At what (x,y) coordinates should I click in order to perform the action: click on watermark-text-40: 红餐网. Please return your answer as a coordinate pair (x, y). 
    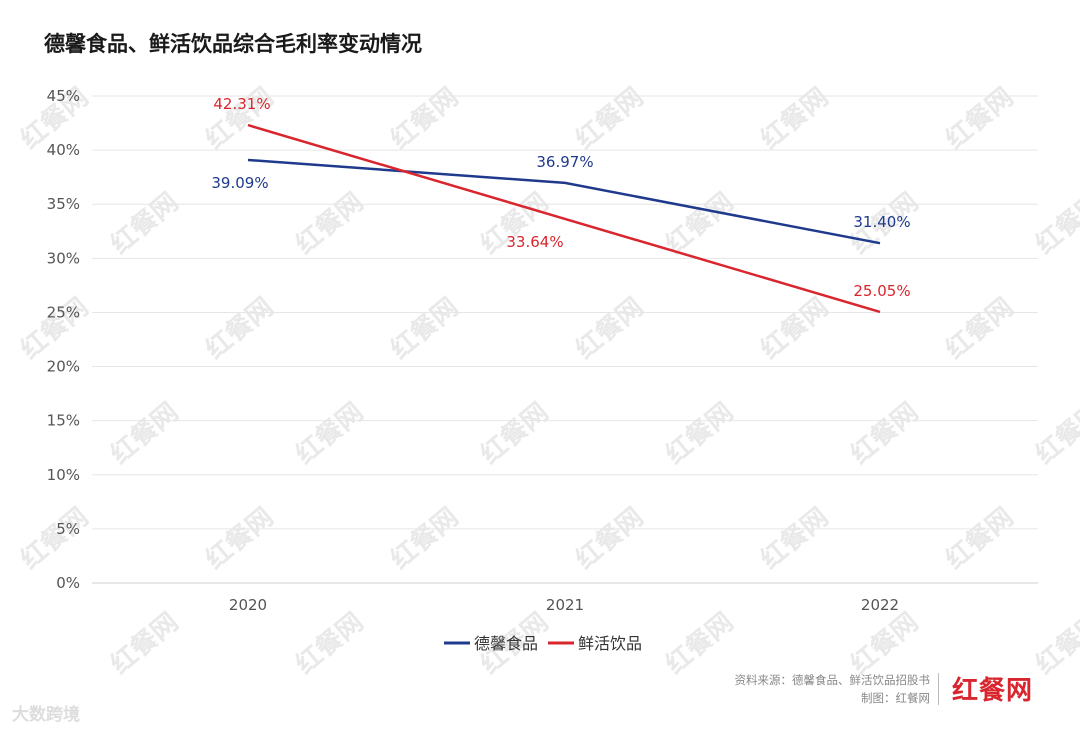
    Looking at the image, I should click on (1055, 643).